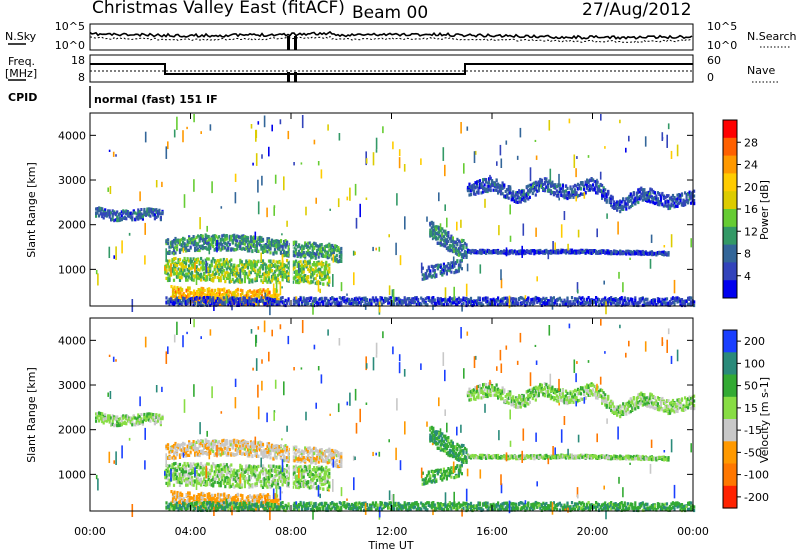 This screenshot has width=800, height=554. What do you see at coordinates (761, 70) in the screenshot?
I see `nave-label: Nave` at bounding box center [761, 70].